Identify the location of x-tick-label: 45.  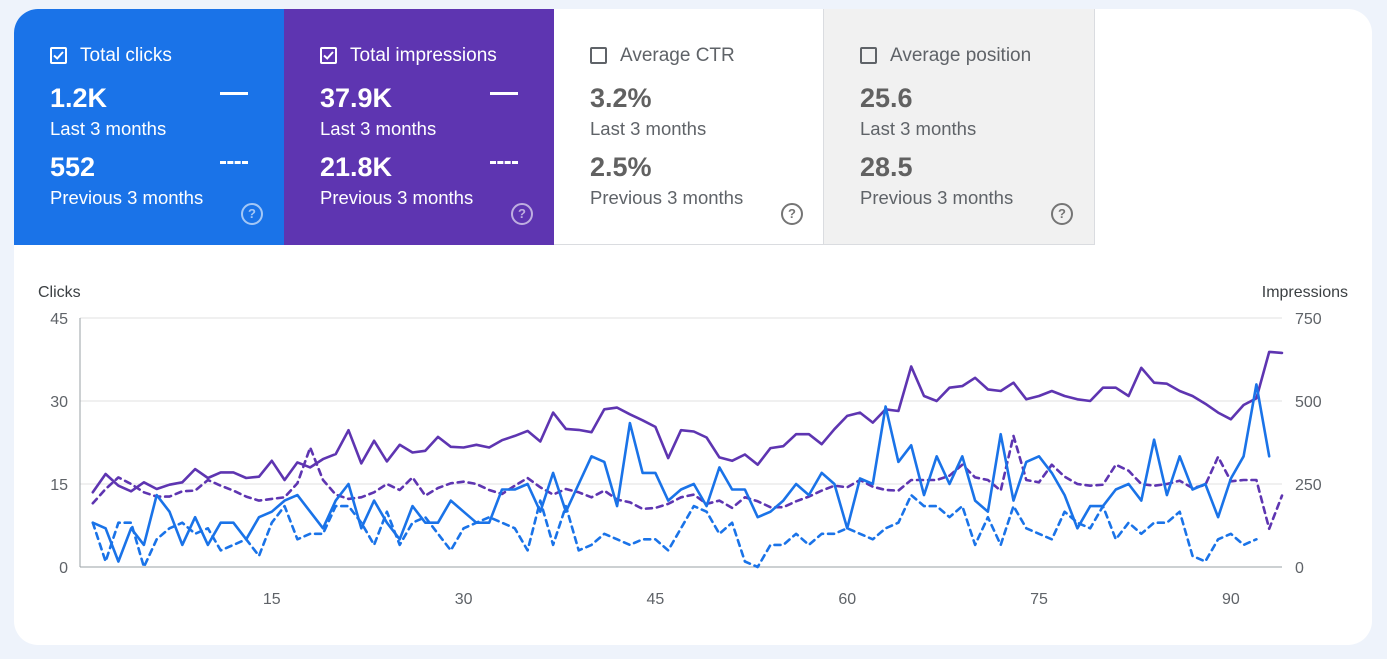
(656, 599).